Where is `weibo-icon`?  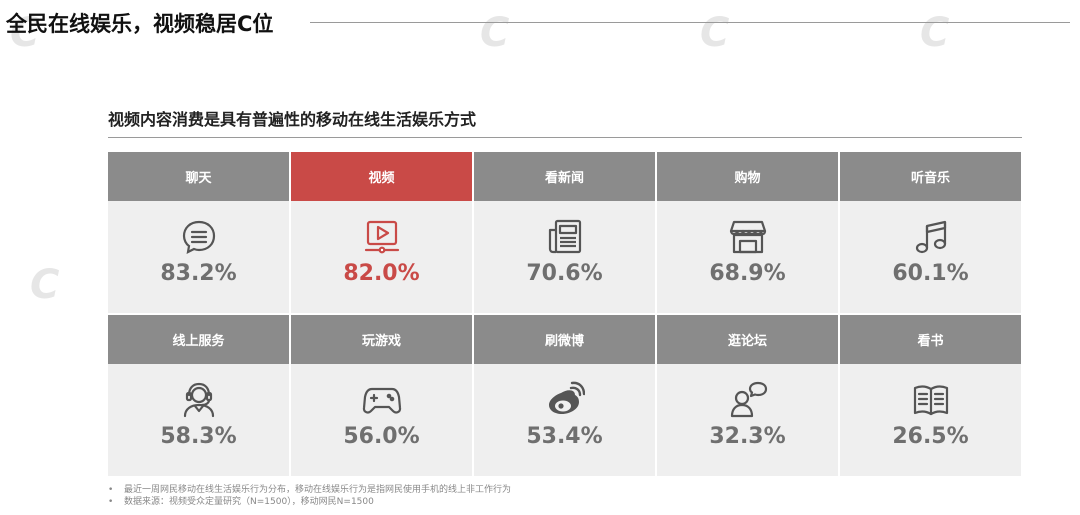 weibo-icon is located at coordinates (566, 397).